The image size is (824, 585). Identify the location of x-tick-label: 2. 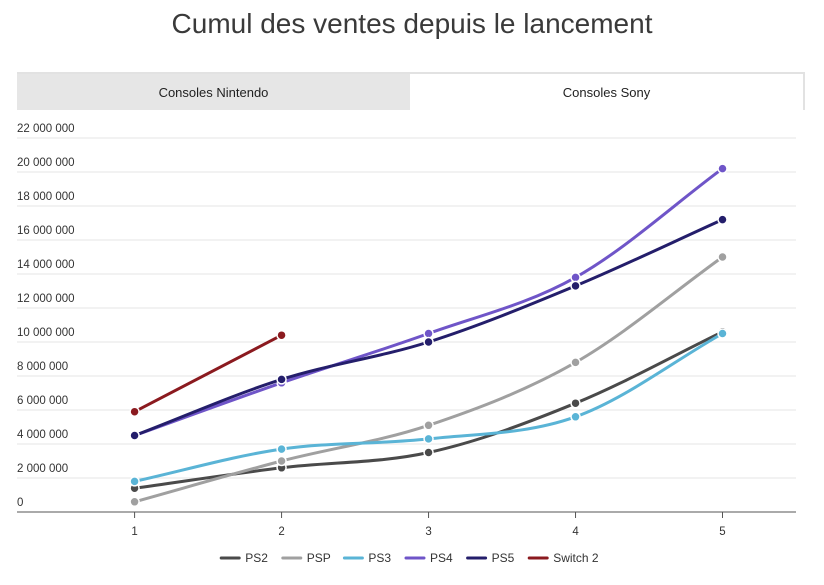
(281, 532).